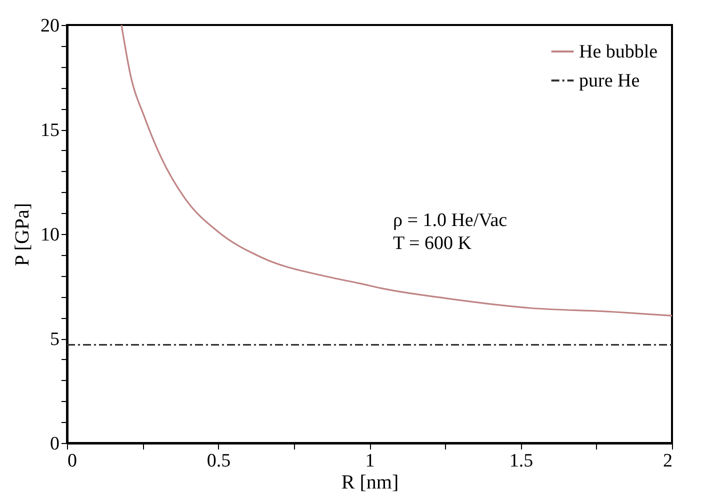 This screenshot has width=707, height=498. Describe the element at coordinates (609, 81) in the screenshot. I see `legend-label: pure He` at that location.